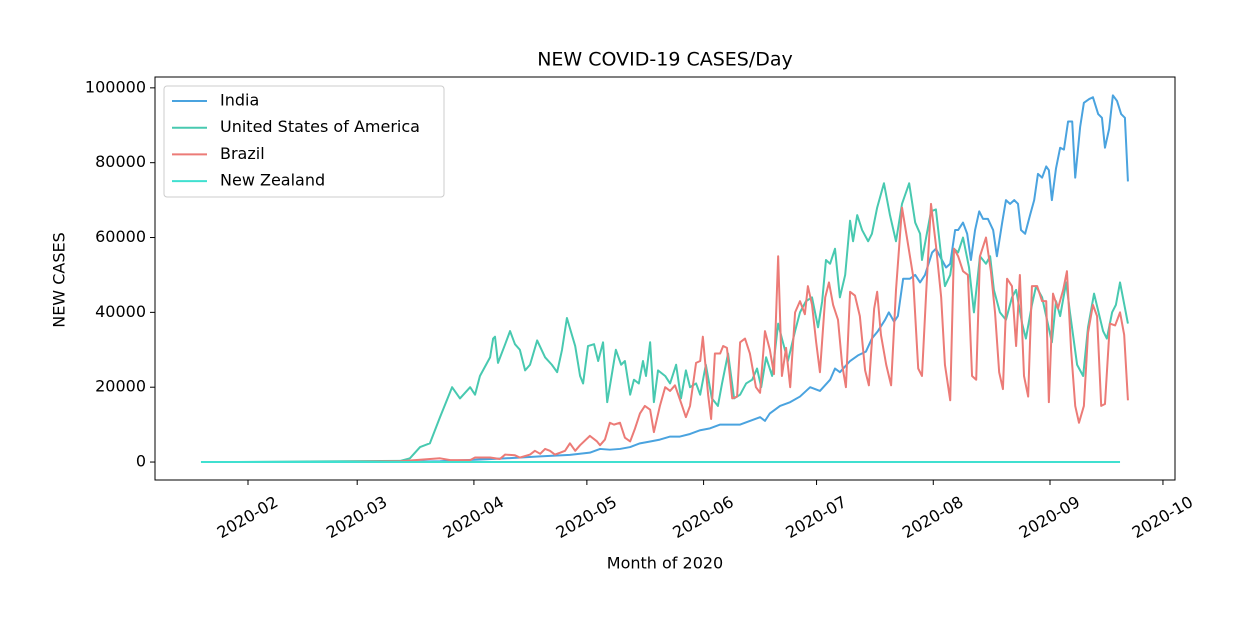  Describe the element at coordinates (120, 161) in the screenshot. I see `y-tick-label: 80000` at that location.